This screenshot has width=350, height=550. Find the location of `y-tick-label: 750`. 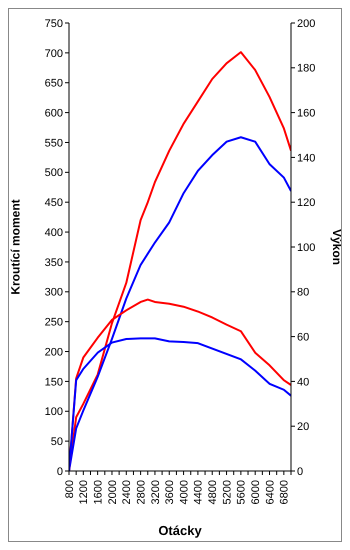

y-tick-label: 750 is located at coordinates (53, 24).